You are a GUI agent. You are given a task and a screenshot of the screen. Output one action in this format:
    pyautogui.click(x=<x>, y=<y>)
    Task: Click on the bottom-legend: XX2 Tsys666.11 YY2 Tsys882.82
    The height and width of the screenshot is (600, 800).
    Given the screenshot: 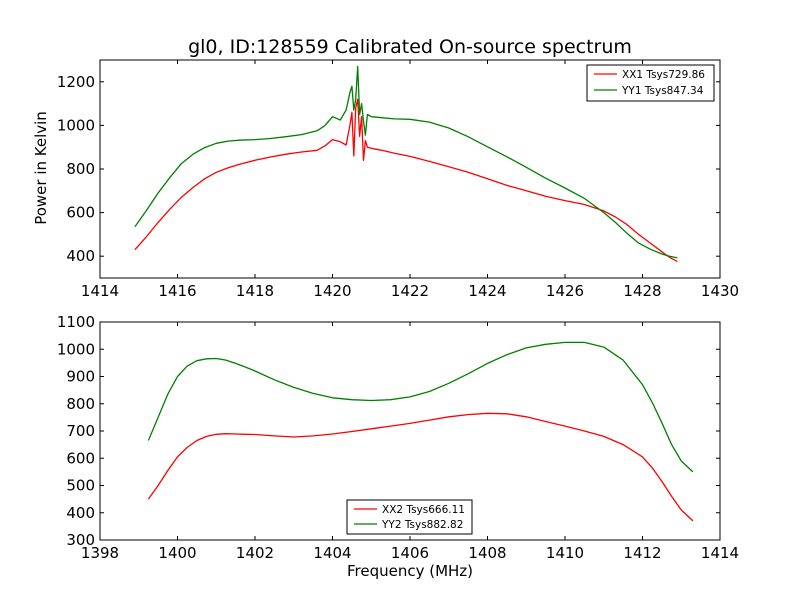 What is the action you would take?
    pyautogui.click(x=409, y=517)
    